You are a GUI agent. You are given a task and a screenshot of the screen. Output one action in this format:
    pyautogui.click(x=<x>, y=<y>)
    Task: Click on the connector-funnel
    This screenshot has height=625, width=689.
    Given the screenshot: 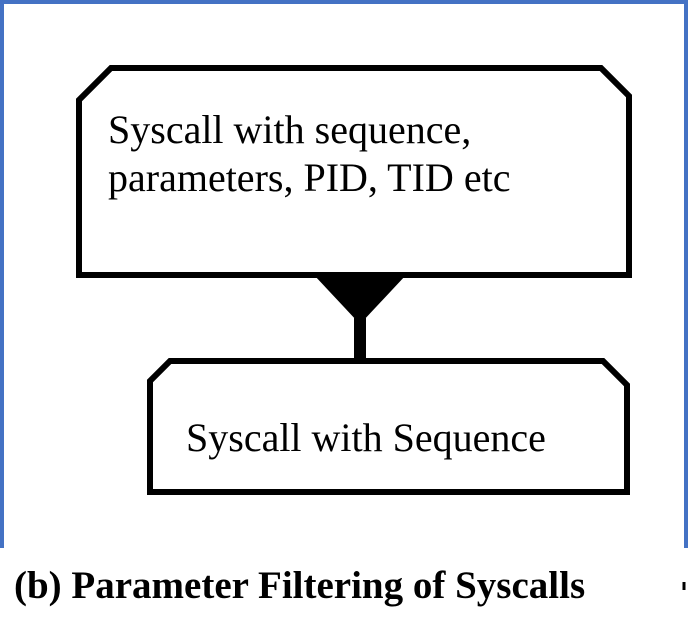 What is the action you would take?
    pyautogui.click(x=360, y=298)
    